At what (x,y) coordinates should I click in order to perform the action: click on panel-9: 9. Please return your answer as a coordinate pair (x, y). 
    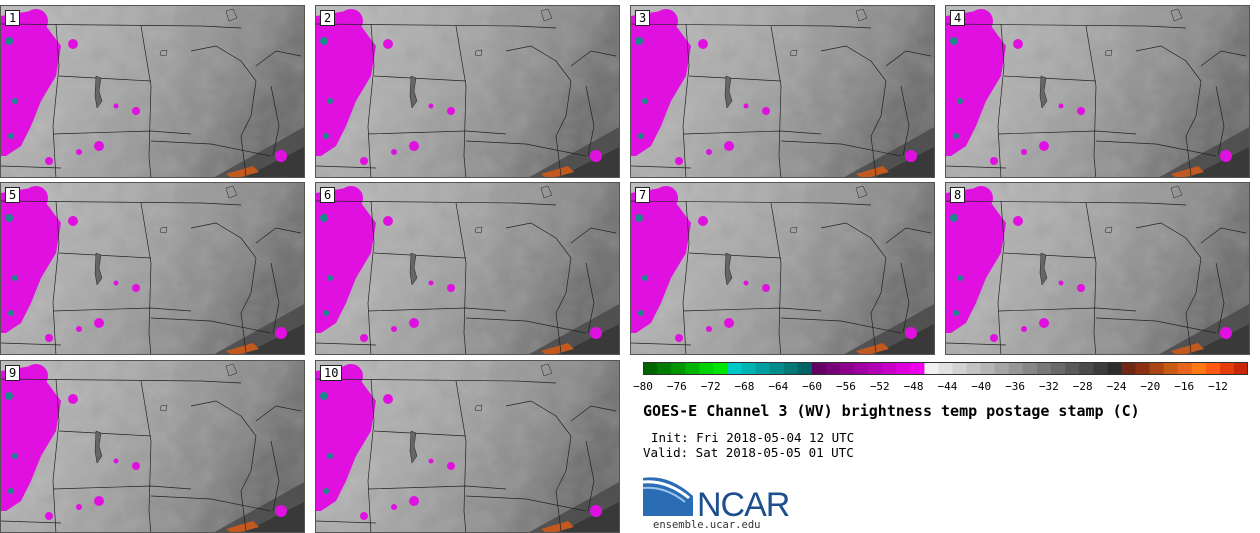
    Looking at the image, I should click on (152, 446).